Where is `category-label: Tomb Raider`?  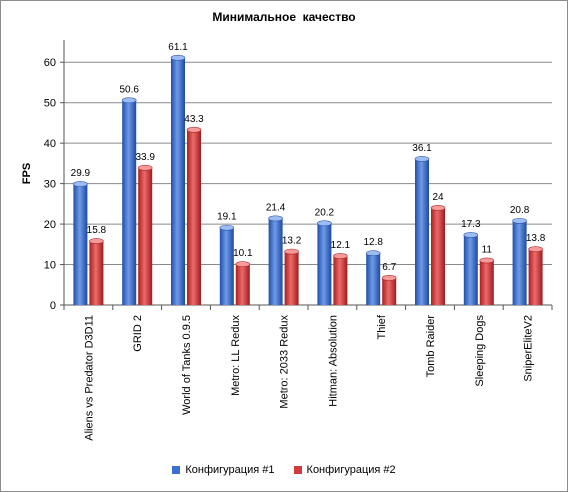
category-label: Tomb Raider is located at coordinates (431, 346).